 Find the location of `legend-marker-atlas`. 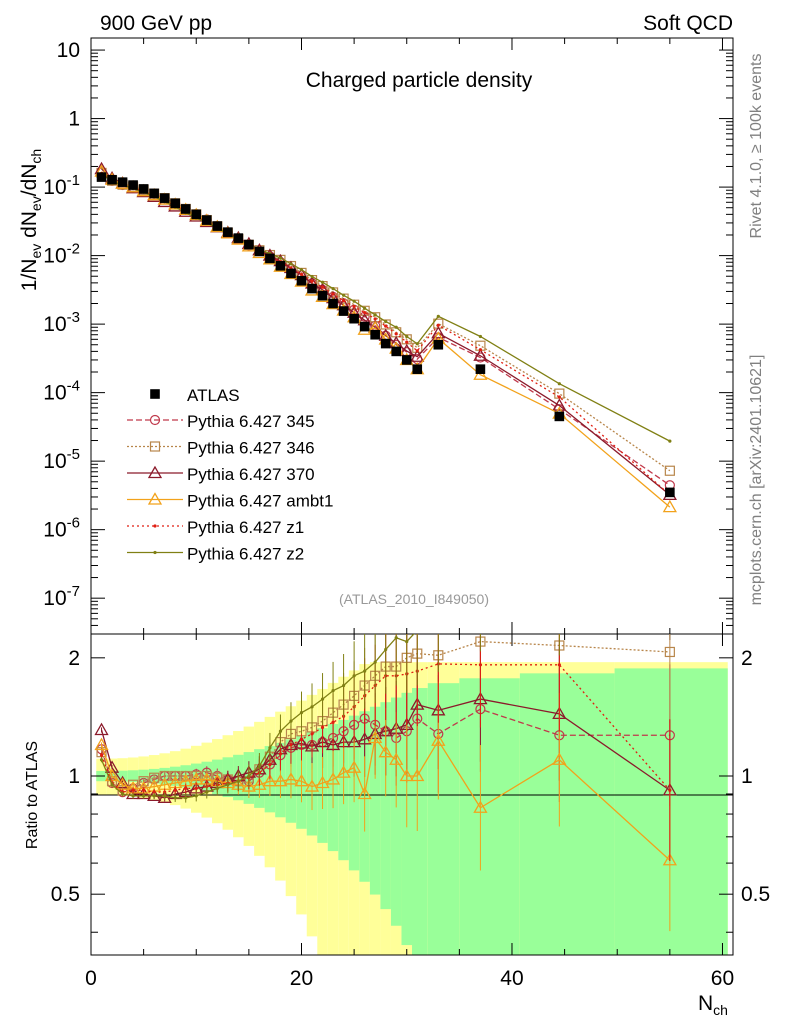

legend-marker-atlas is located at coordinates (155, 394).